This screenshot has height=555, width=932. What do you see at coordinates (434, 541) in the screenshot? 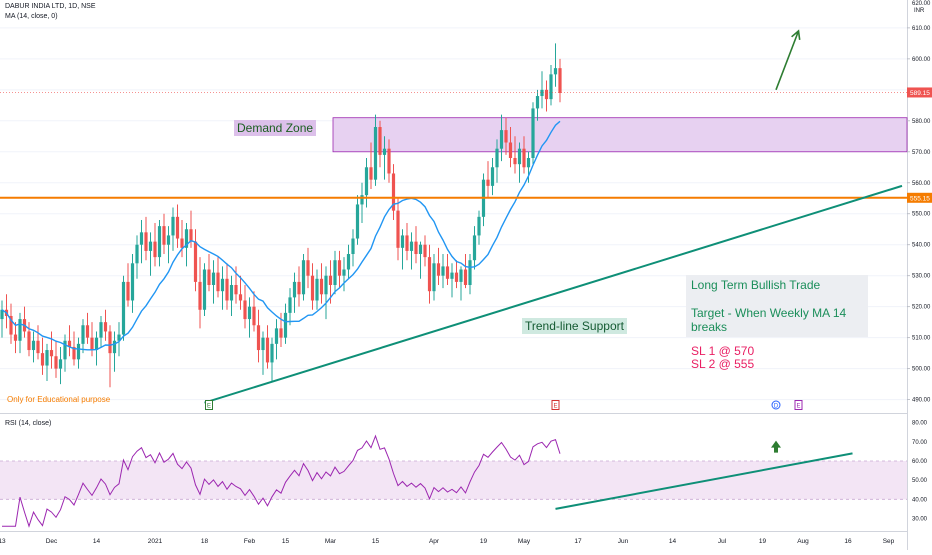
I see `time-tick-label: Apr` at bounding box center [434, 541].